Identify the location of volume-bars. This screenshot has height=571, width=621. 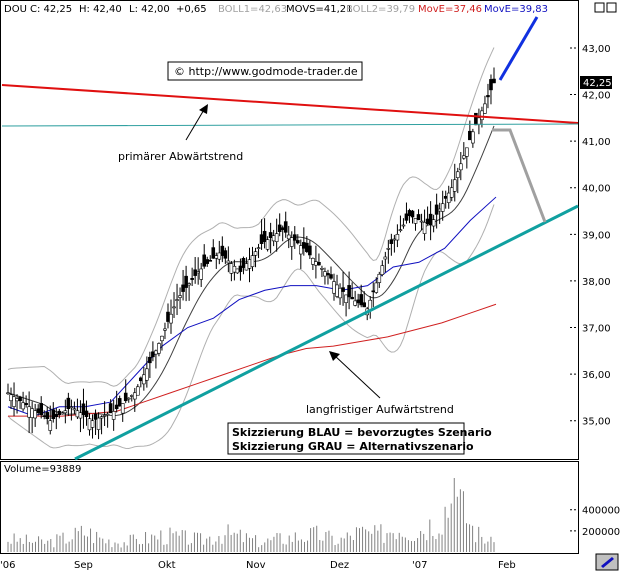
(251, 515).